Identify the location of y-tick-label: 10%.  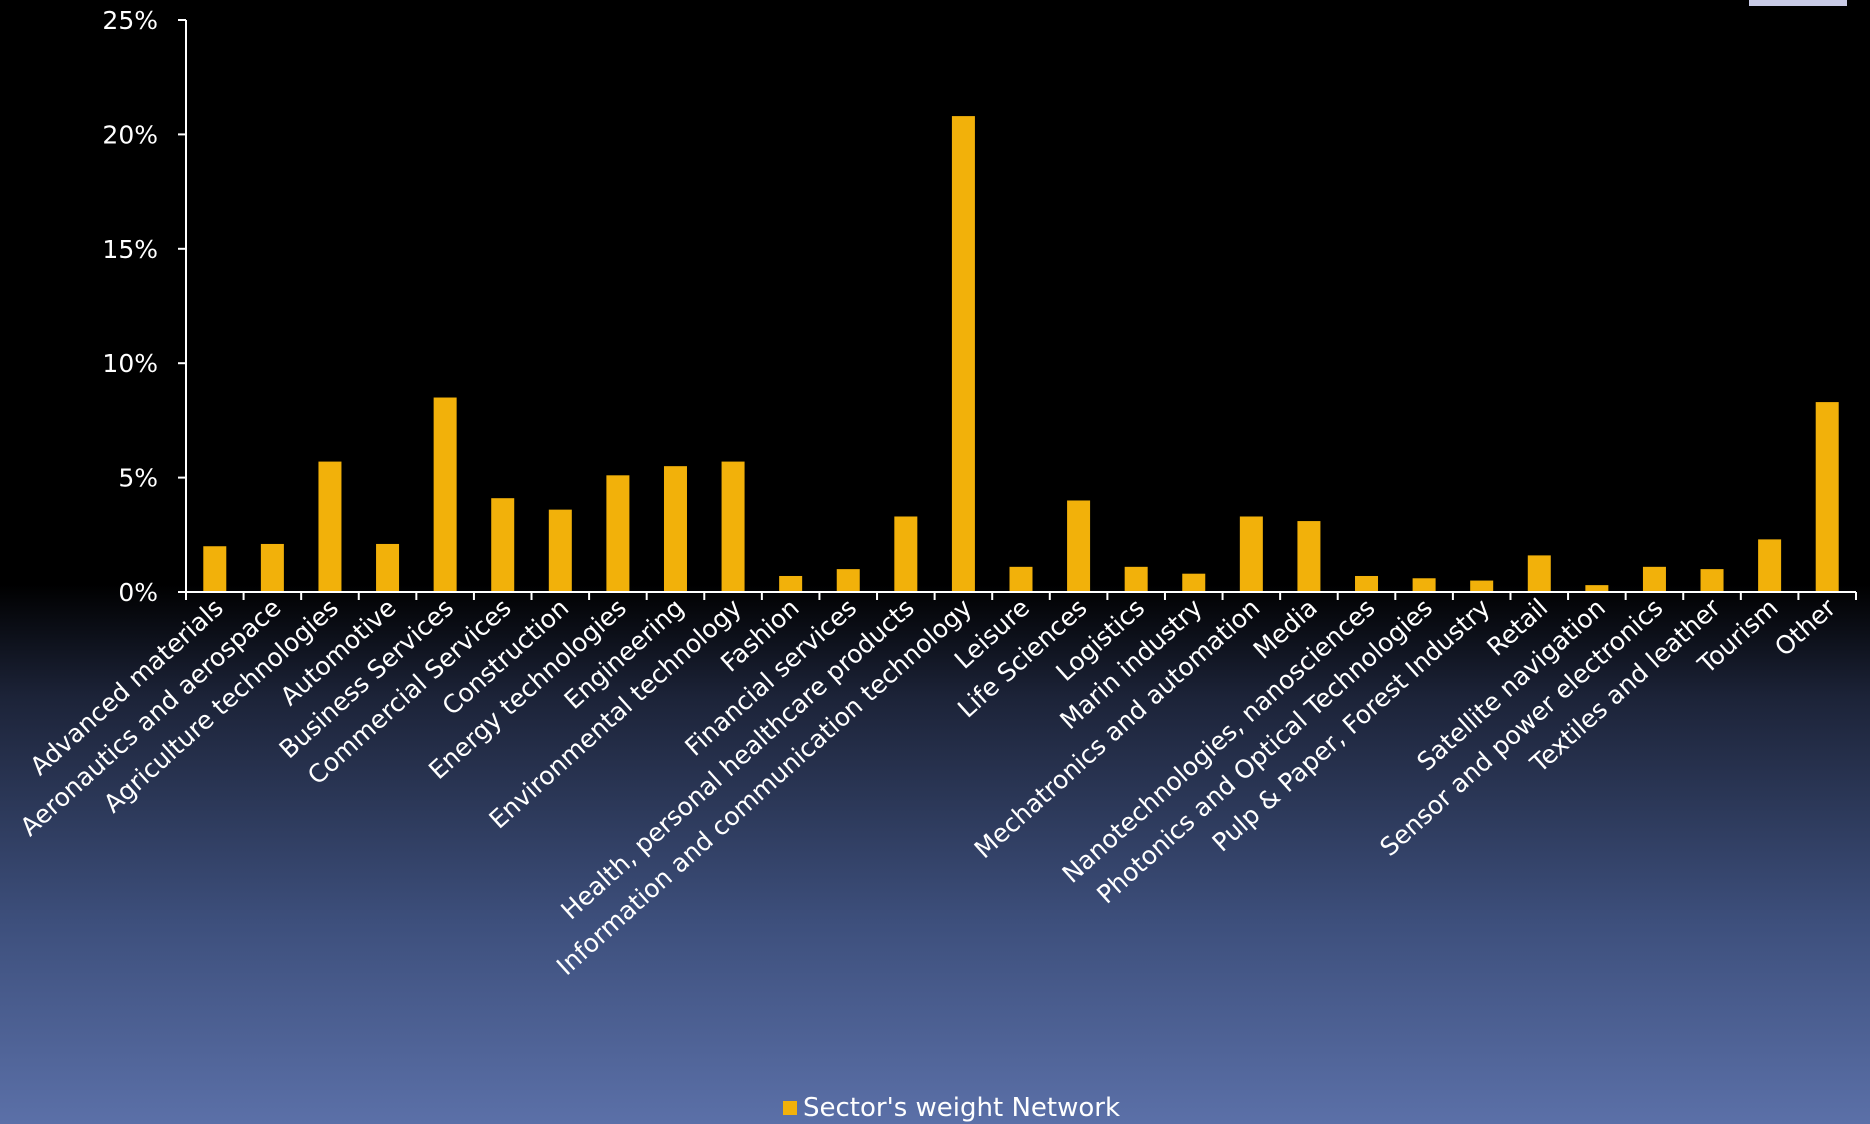
(130, 363).